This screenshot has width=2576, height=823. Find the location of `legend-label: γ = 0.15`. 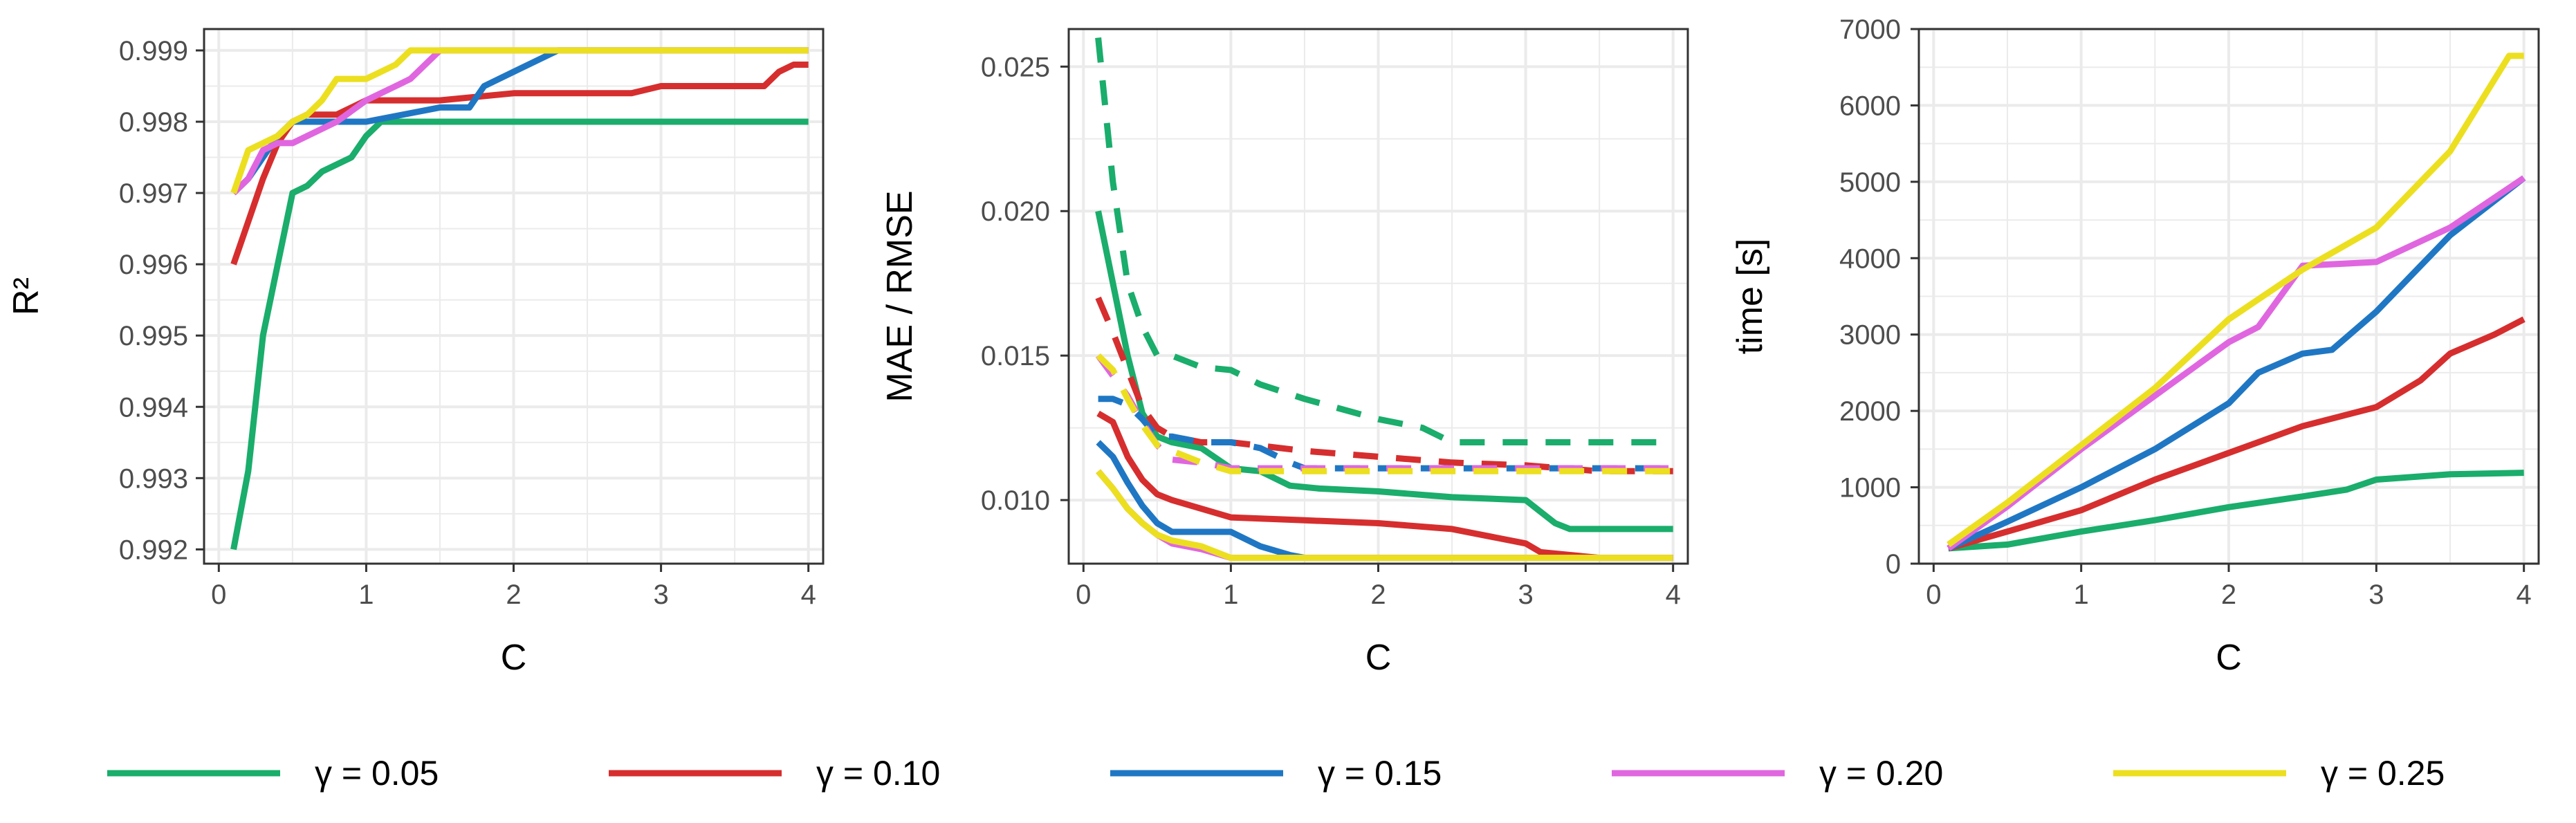

legend-label: γ = 0.15 is located at coordinates (1380, 773).